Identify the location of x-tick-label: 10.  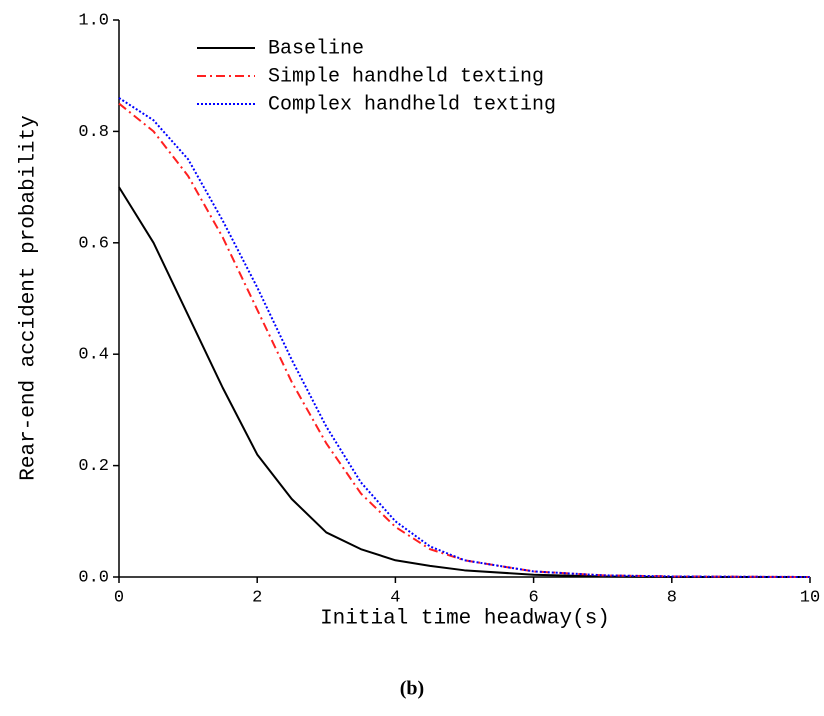
(810, 597).